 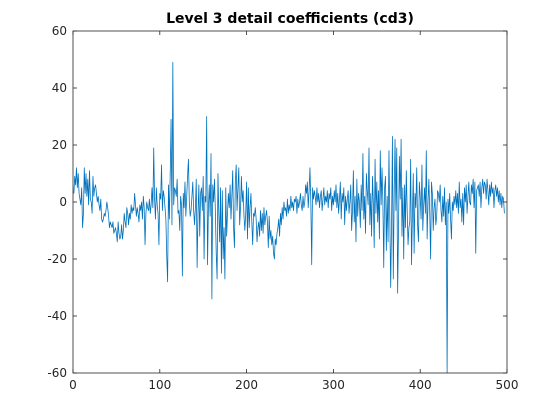 What do you see at coordinates (63, 202) in the screenshot?
I see `y-tick-label: 0` at bounding box center [63, 202].